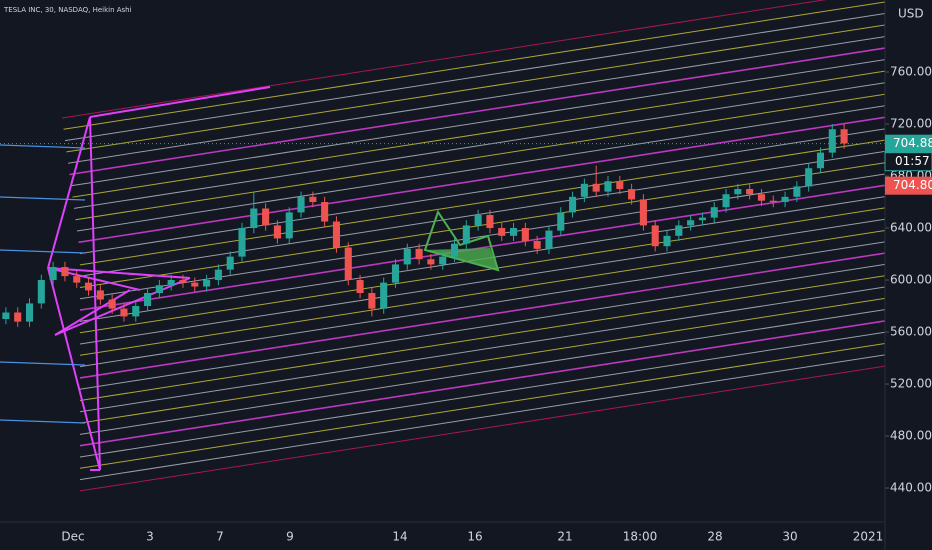 This screenshot has width=932, height=550. Describe the element at coordinates (150, 537) in the screenshot. I see `x-tick-label: 3` at that location.